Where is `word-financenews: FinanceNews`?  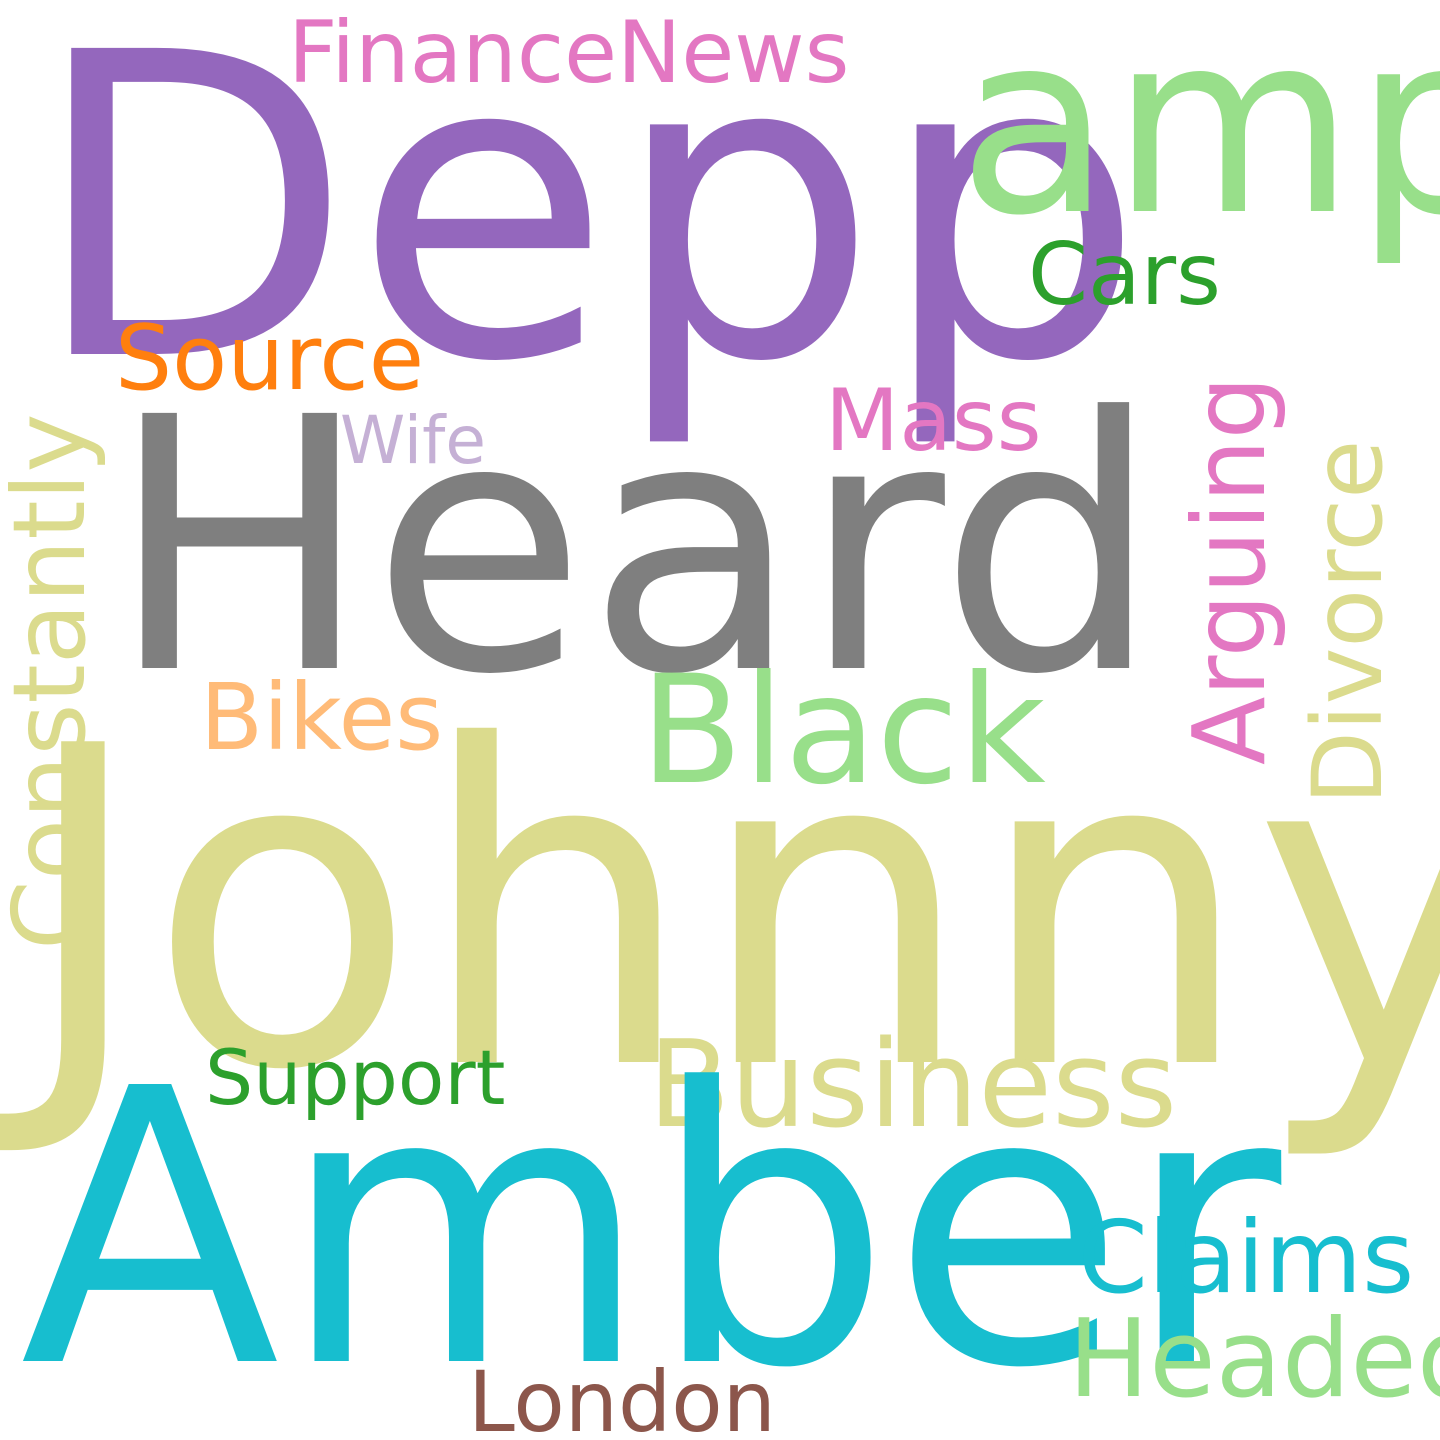 word-financenews: FinanceNews is located at coordinates (569, 53).